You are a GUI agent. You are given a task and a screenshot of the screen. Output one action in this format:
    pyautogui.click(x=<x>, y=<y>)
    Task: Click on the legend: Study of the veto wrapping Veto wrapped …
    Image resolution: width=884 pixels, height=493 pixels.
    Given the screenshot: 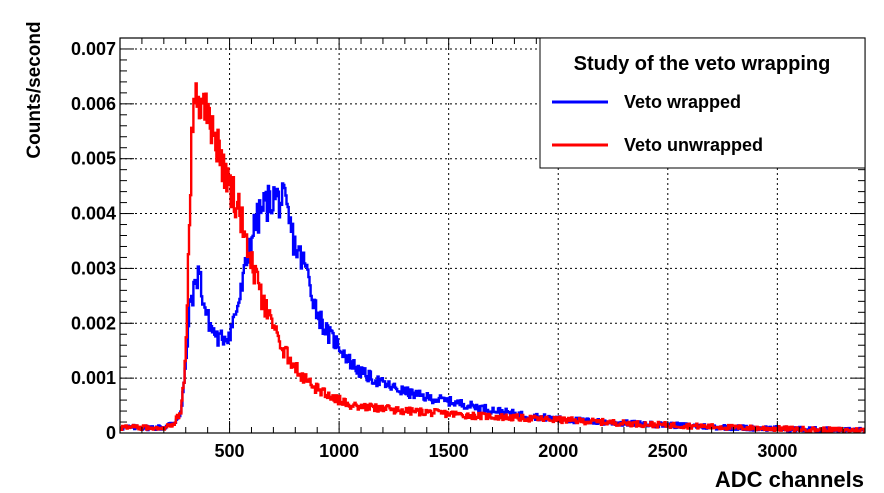 What is the action you would take?
    pyautogui.click(x=702, y=103)
    